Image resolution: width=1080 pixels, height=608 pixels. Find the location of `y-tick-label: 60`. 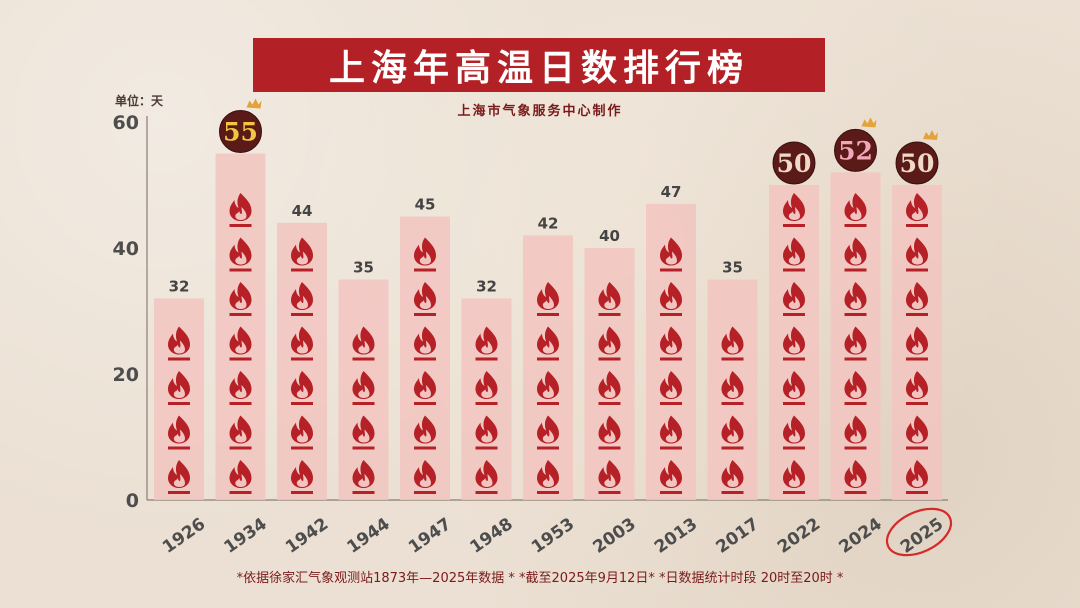

y-tick-label: 60 is located at coordinates (126, 123).